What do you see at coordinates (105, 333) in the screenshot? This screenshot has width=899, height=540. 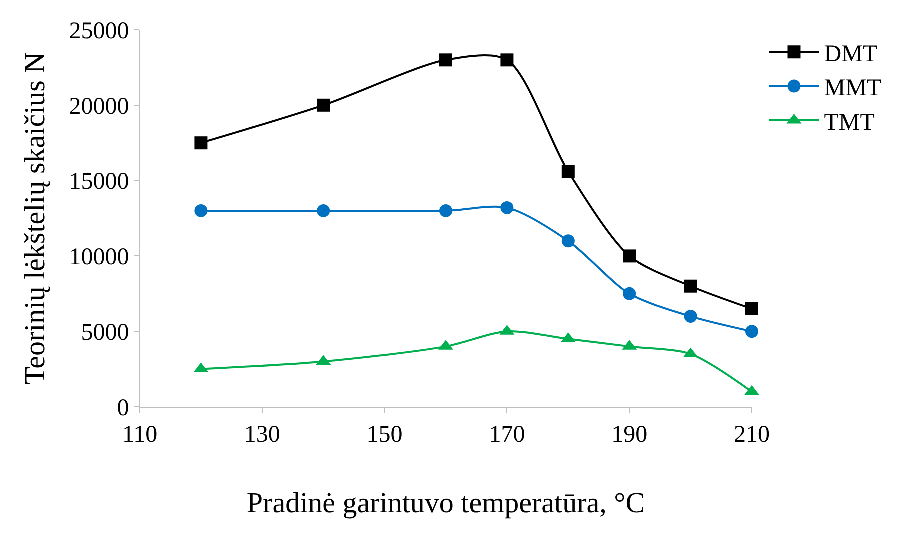 I see `y-tick-label: 5000` at bounding box center [105, 333].